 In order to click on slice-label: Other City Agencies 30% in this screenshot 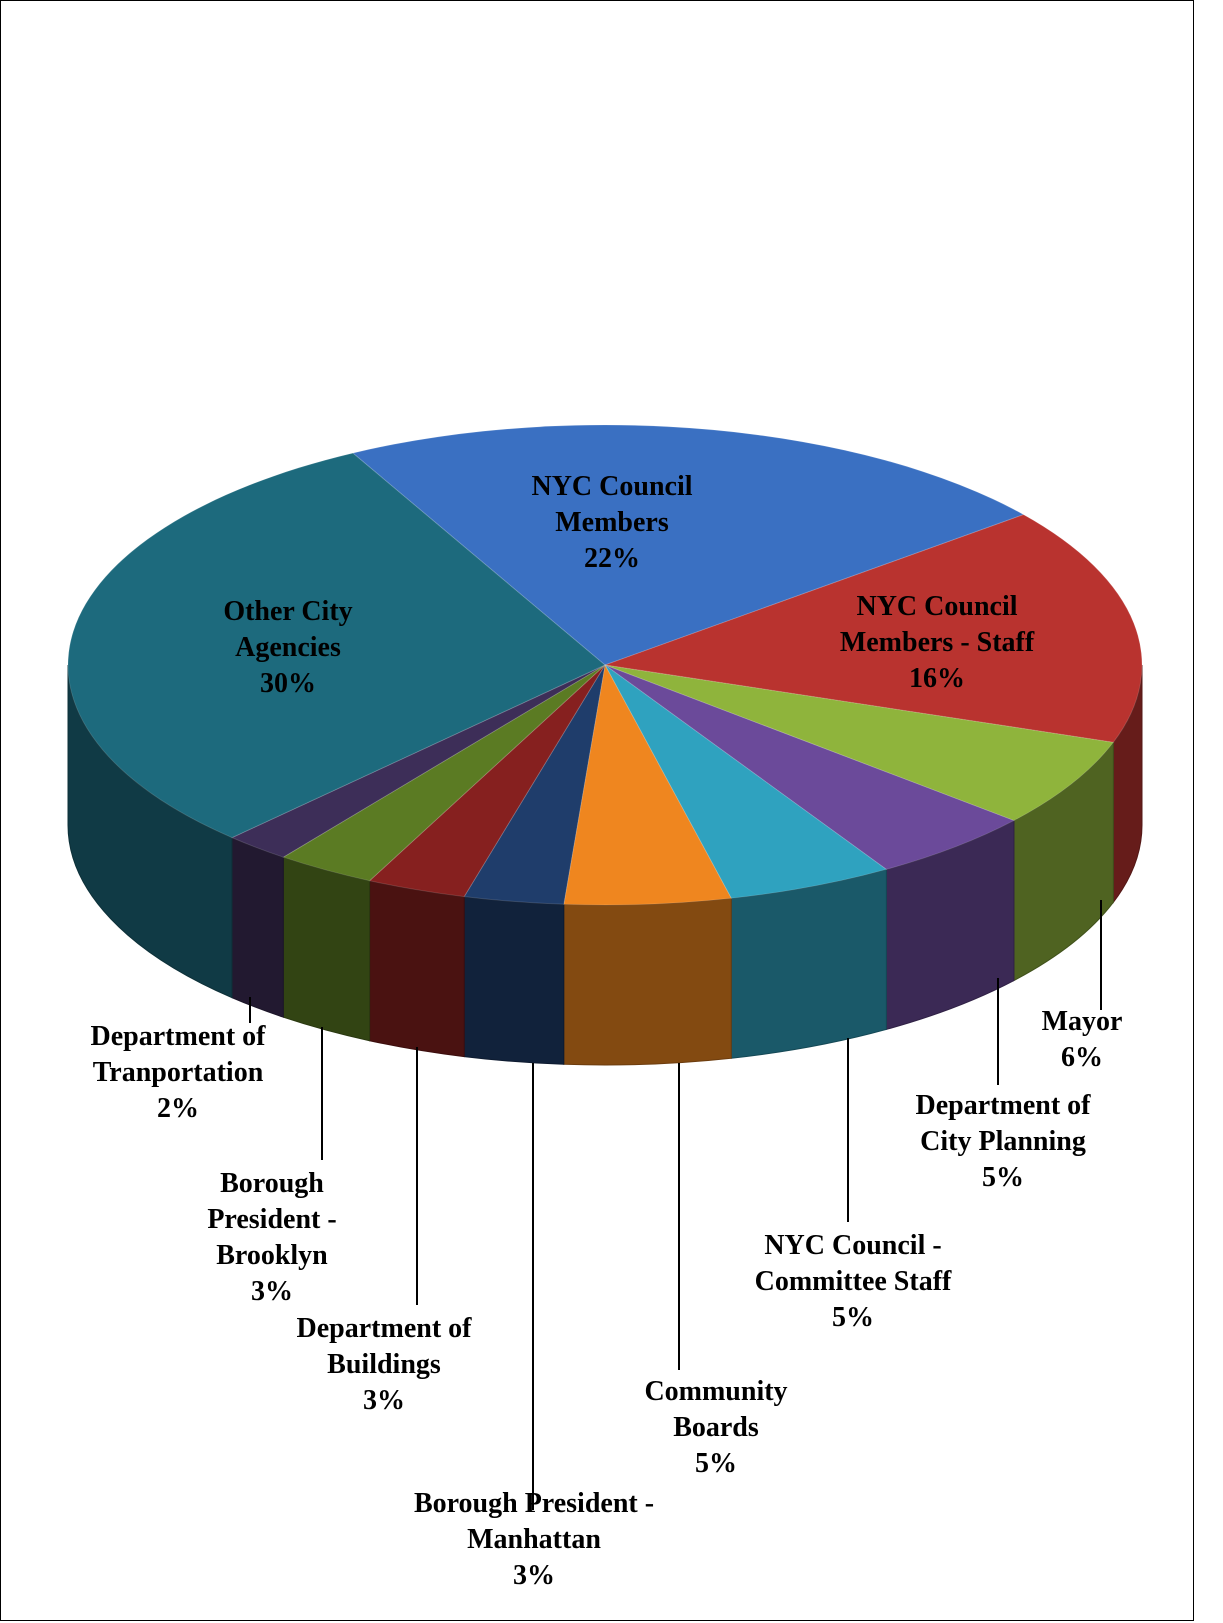, I will do `click(288, 648)`.